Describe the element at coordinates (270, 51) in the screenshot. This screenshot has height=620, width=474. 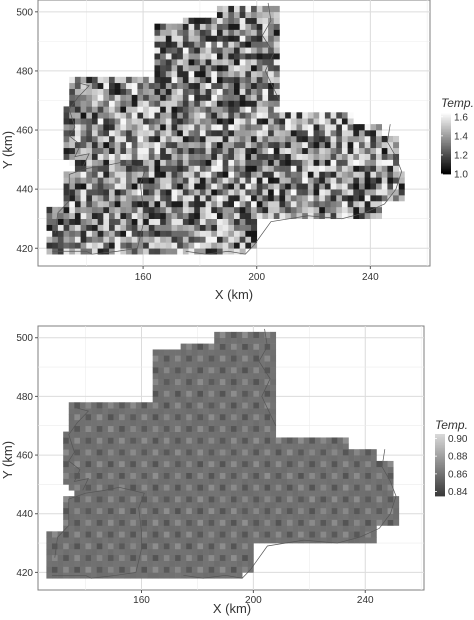
I see `region-outline-north-east` at that location.